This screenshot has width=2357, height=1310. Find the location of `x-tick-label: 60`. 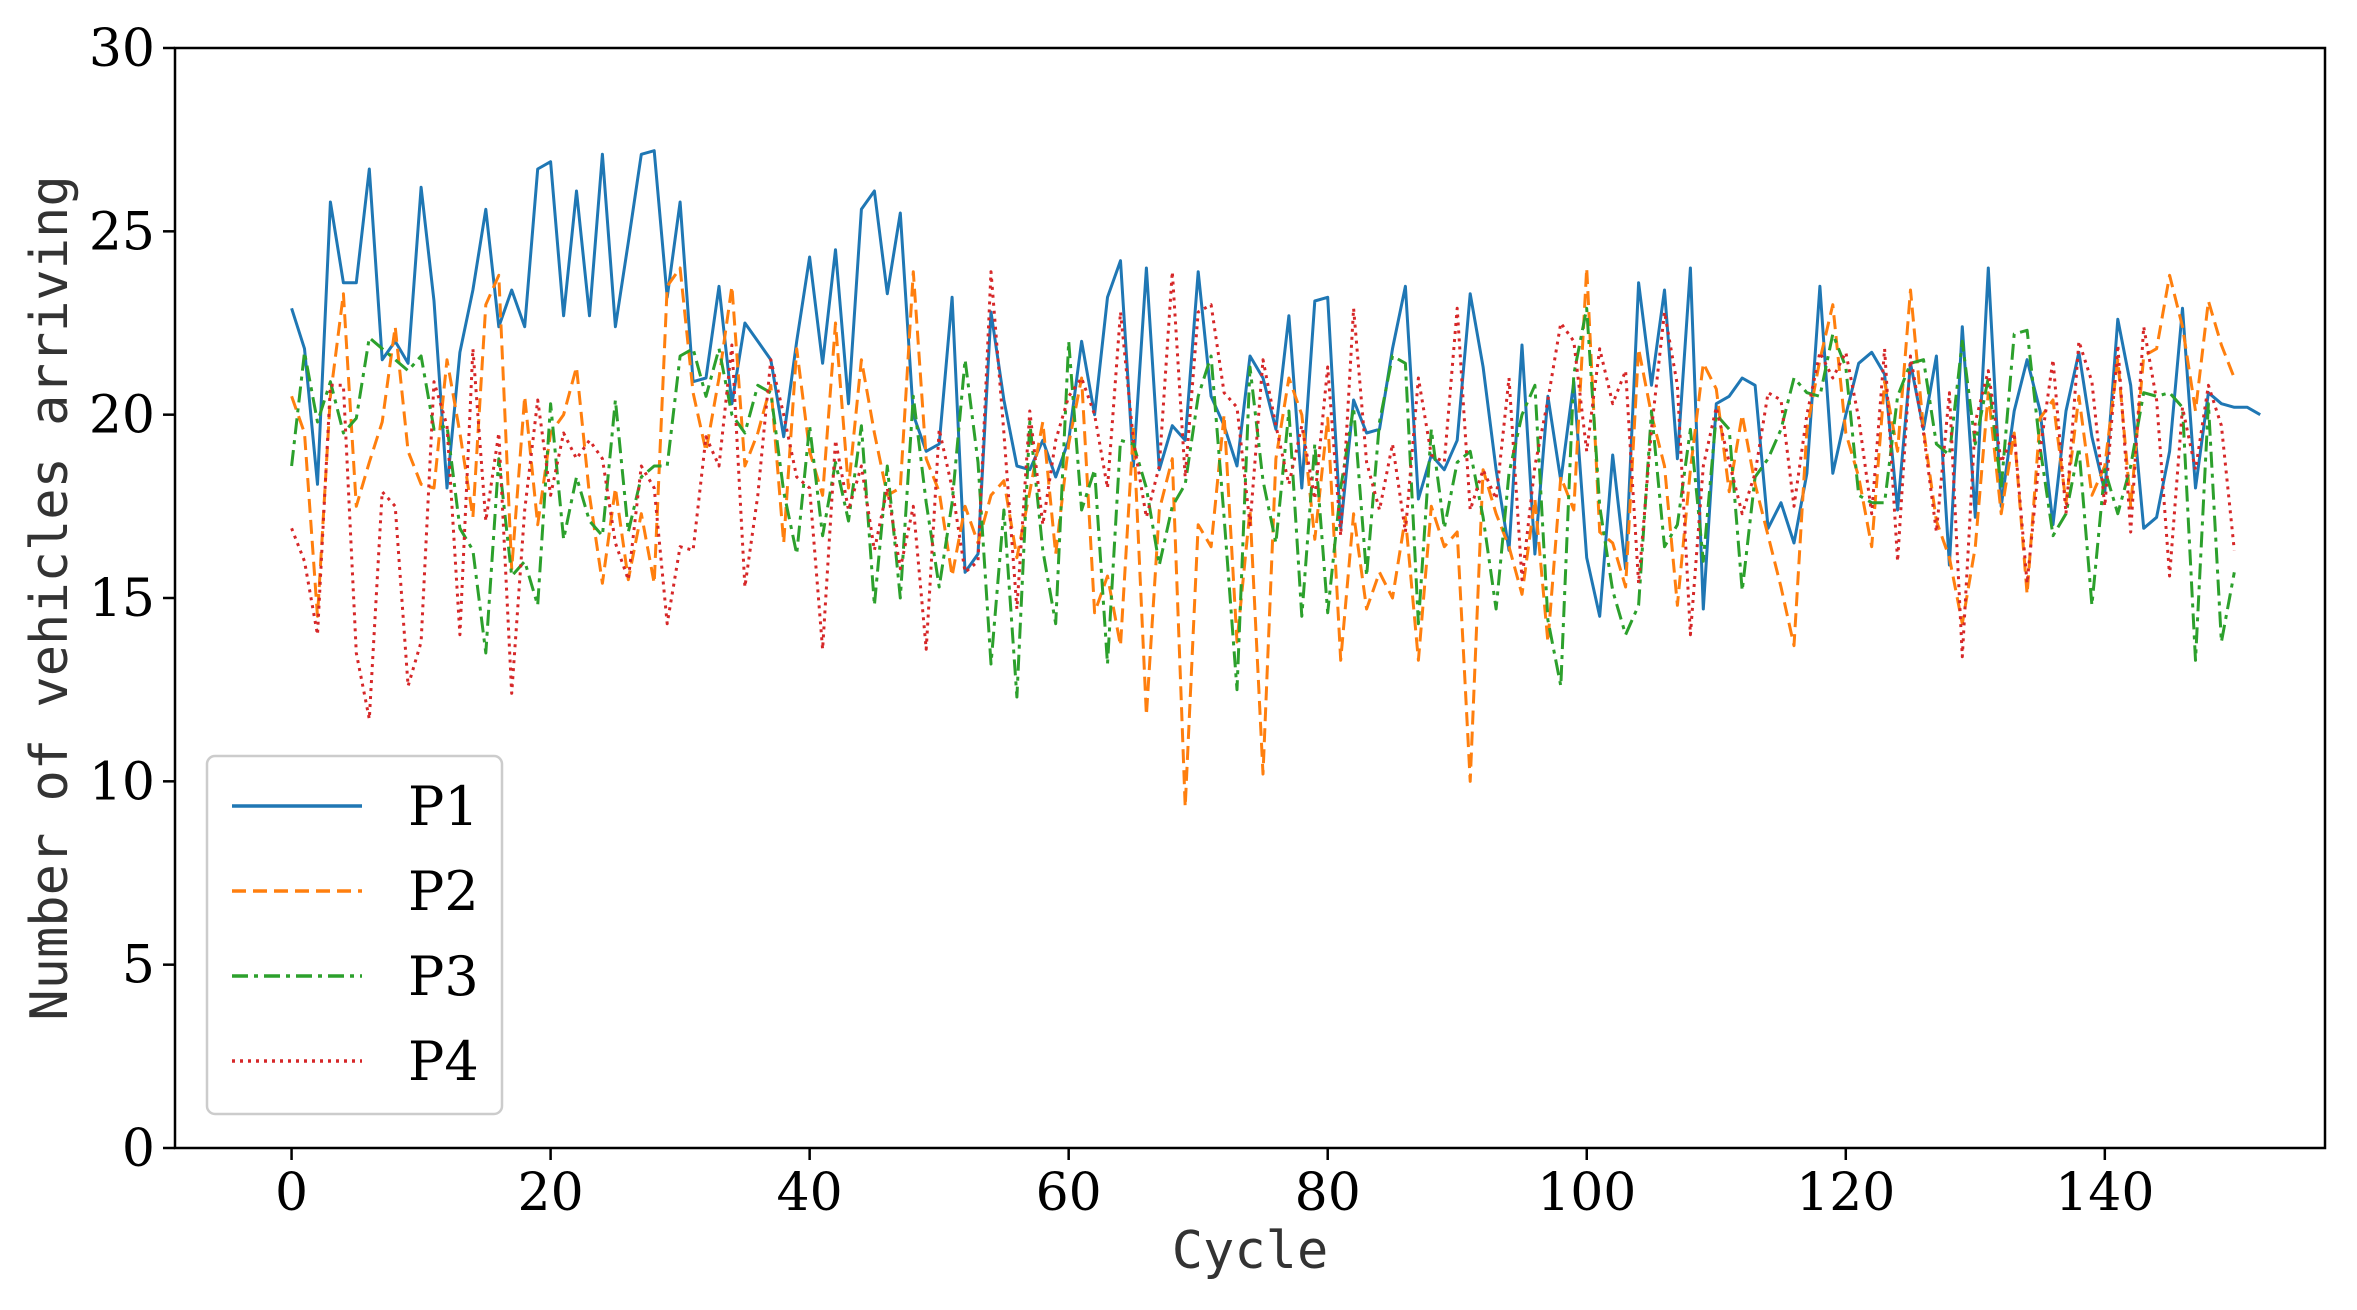

x-tick-label: 60 is located at coordinates (1069, 1193).